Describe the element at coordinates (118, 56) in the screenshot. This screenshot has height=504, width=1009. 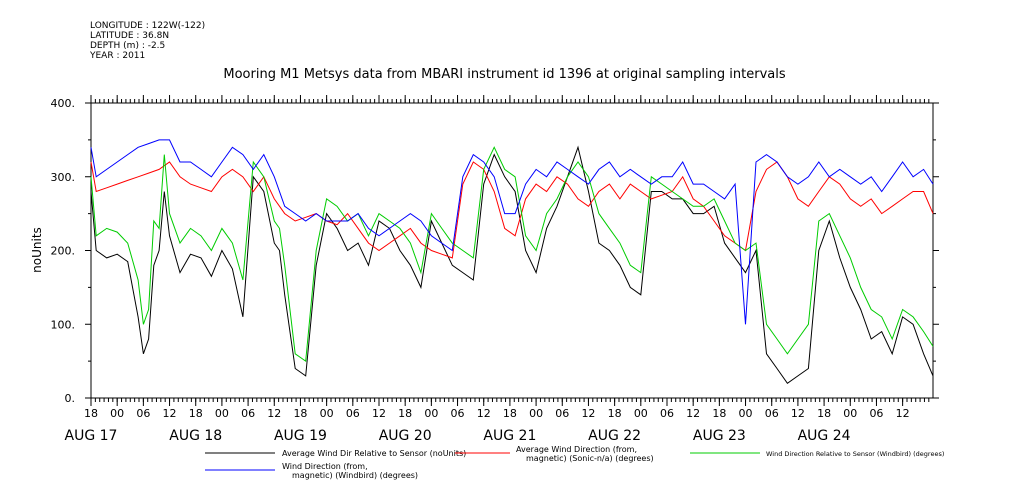
I see `year-label: YEAR : 2011` at that location.